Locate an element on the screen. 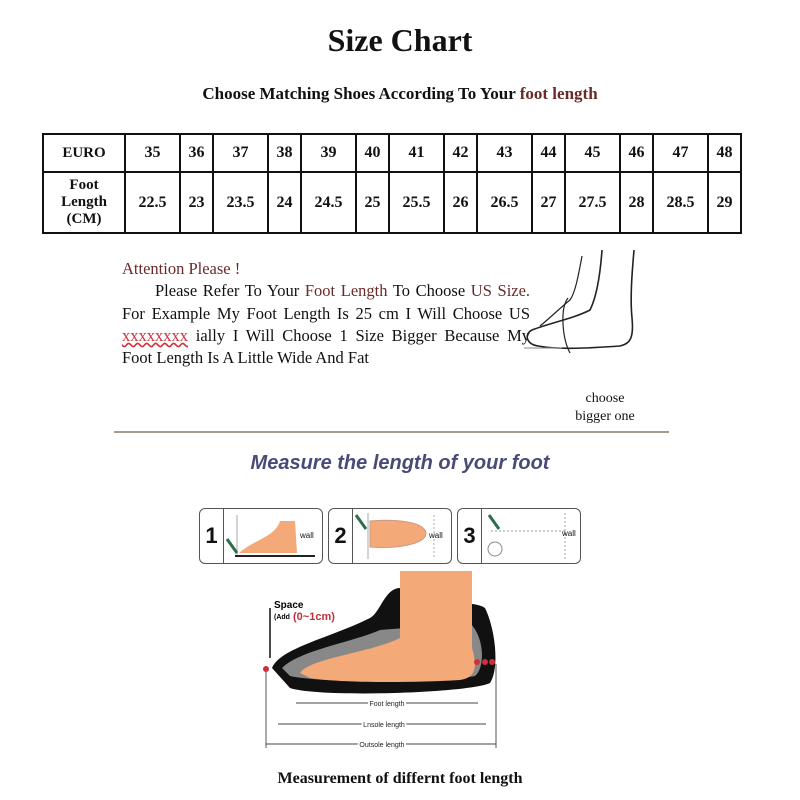  euro-size-cell: 43 is located at coordinates (504, 153).